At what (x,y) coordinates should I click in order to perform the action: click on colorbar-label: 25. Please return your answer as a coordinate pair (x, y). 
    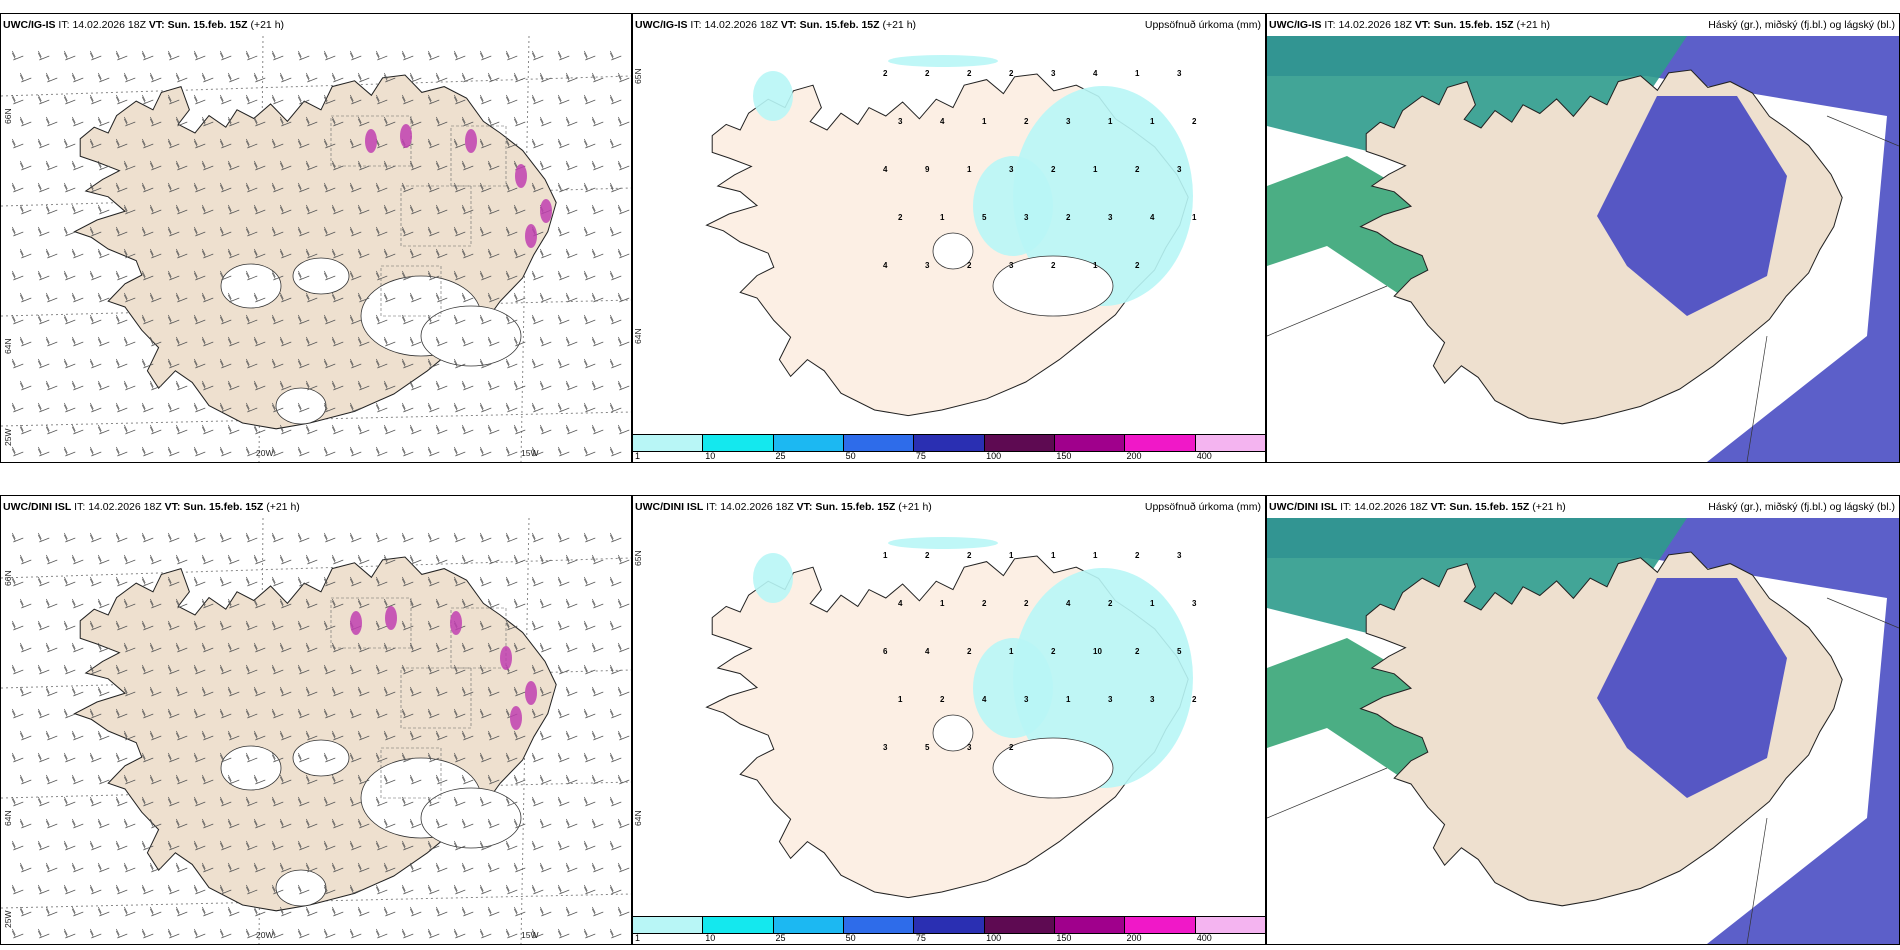
    Looking at the image, I should click on (780, 938).